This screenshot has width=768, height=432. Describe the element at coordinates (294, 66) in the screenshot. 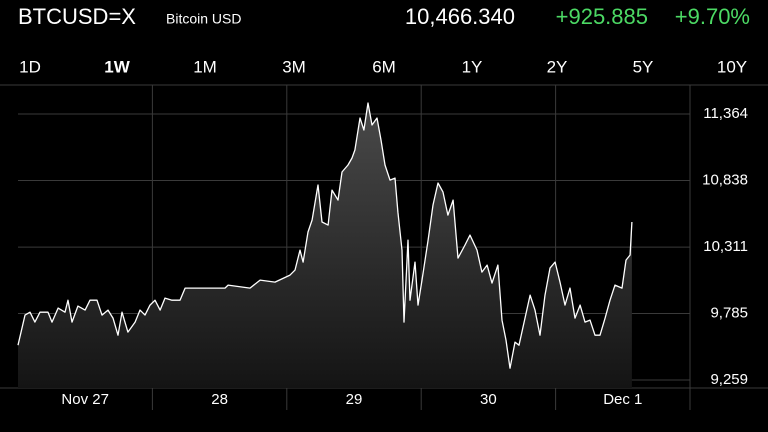

I see `range-tab: 3M` at that location.